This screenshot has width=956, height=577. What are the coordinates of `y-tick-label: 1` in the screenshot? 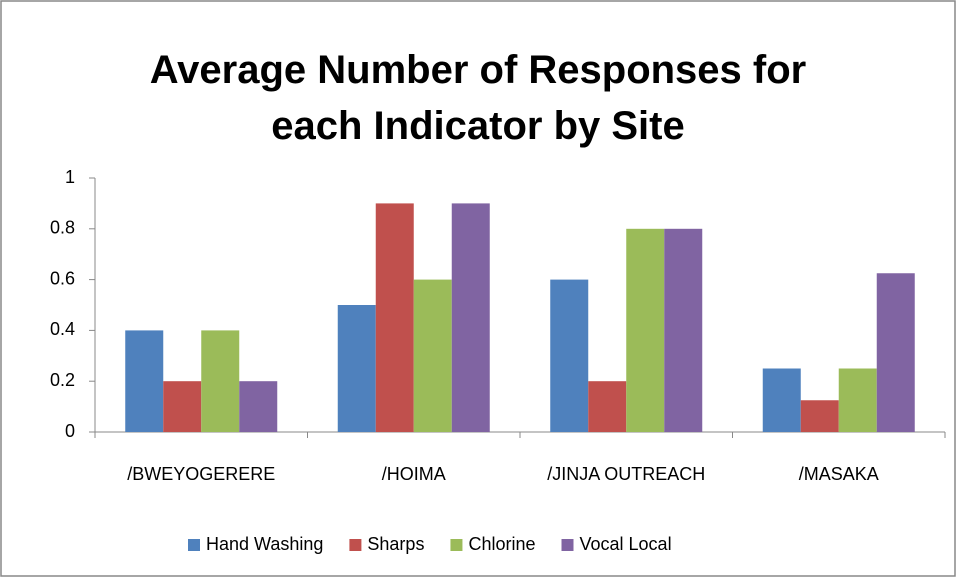 It's located at (70, 177).